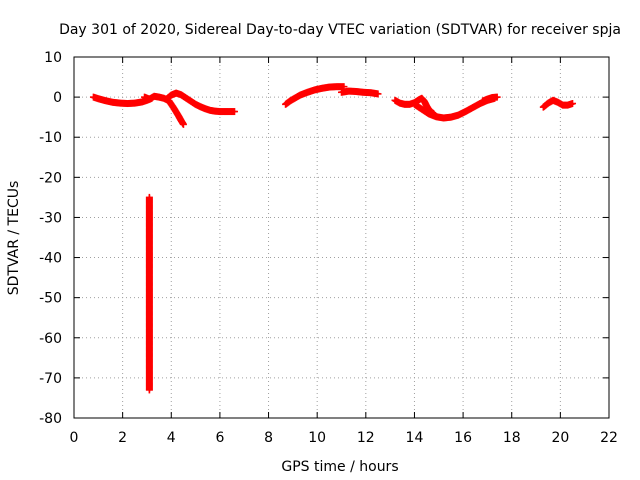  I want to click on x-tick-label: 8, so click(268, 438).